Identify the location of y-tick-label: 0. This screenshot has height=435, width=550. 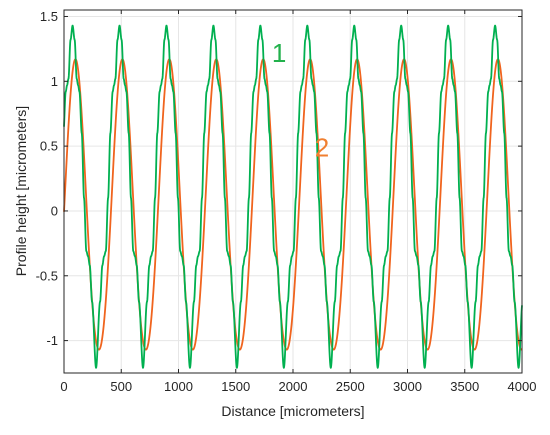
(54, 210).